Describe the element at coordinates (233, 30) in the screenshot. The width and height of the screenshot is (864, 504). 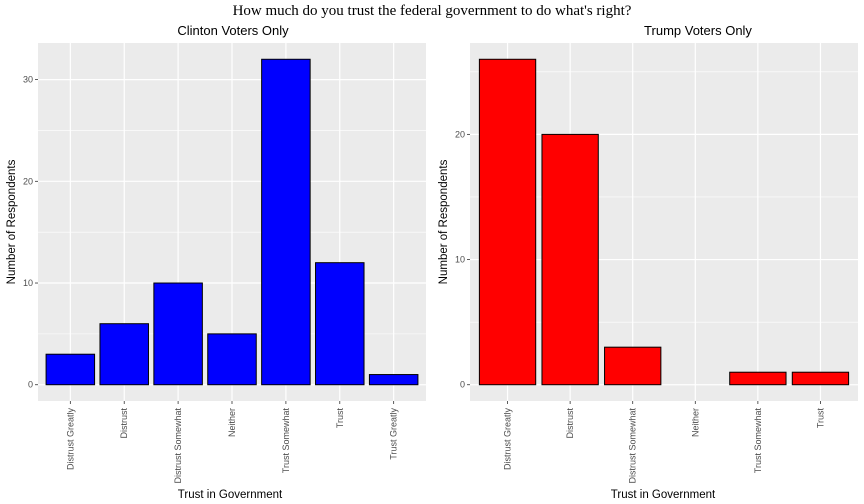
I see `panel-title: Clinton Voters Only` at that location.